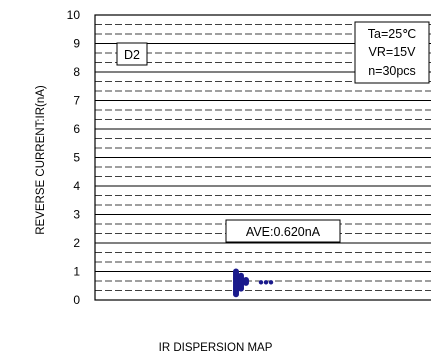  Describe the element at coordinates (76, 186) in the screenshot. I see `y-tick-label: 4` at that location.